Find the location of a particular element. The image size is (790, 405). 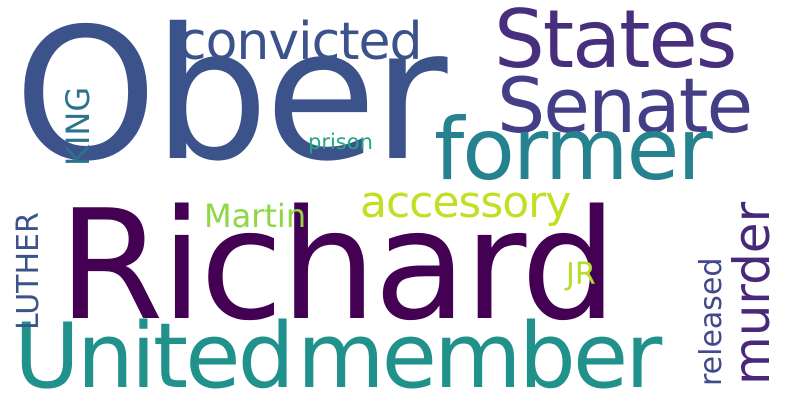

word-senate: Senate is located at coordinates (625, 105).